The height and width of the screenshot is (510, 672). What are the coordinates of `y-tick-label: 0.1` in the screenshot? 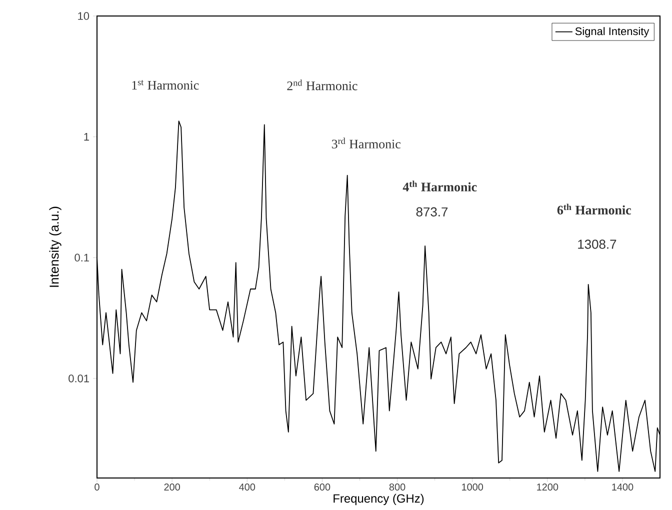 It's located at (81, 258).